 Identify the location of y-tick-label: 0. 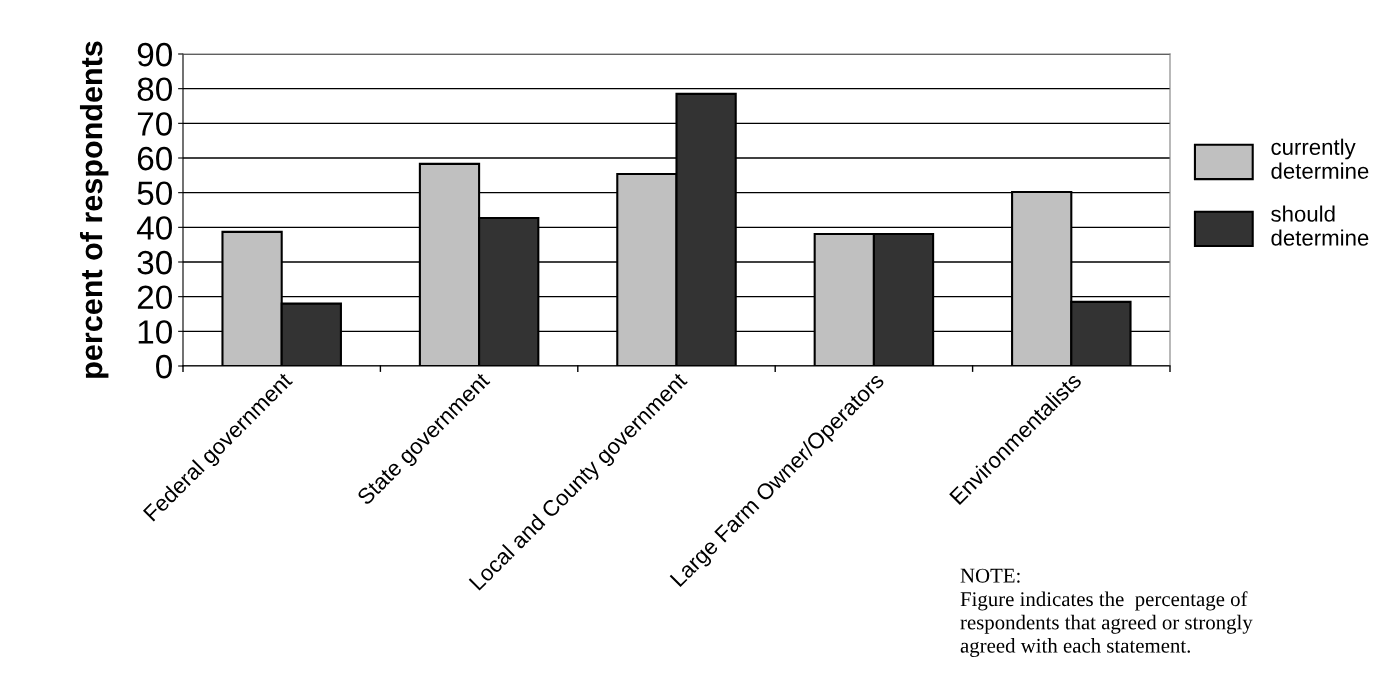
(164, 366).